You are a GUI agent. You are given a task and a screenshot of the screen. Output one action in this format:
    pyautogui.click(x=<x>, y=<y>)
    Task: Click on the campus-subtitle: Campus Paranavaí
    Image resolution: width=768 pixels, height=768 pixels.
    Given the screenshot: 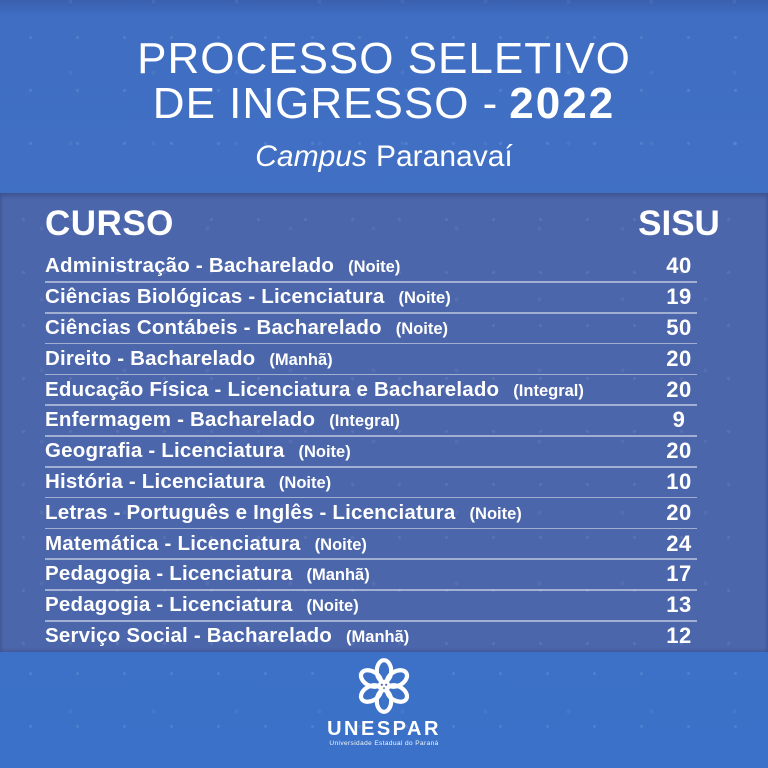 What is the action you would take?
    pyautogui.click(x=384, y=157)
    